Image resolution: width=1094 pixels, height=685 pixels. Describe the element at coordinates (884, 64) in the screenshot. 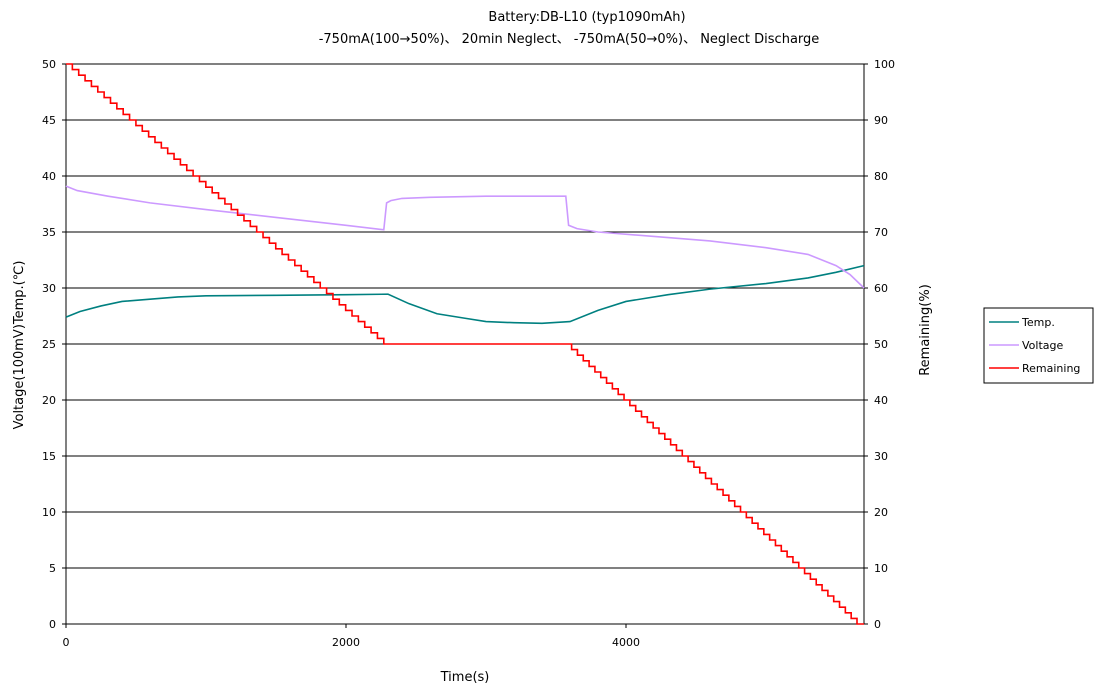

I see `y-right-tick-label: 100` at that location.